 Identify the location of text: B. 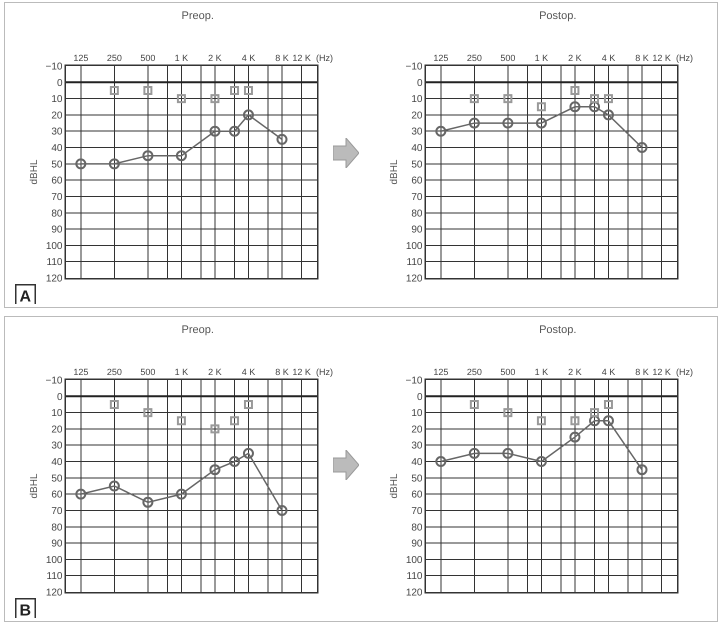
(26, 611).